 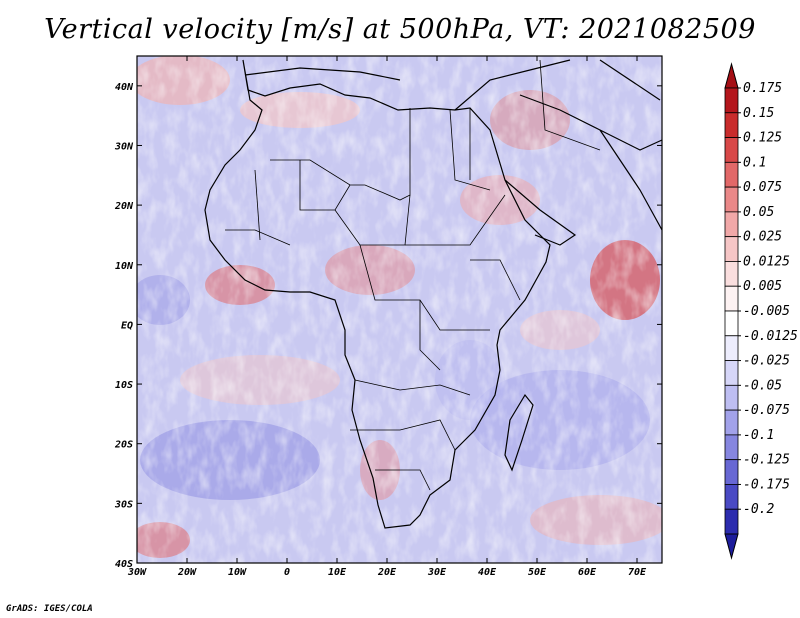 What do you see at coordinates (762, 385) in the screenshot?
I see `colorbar-label: -0.05` at bounding box center [762, 385].